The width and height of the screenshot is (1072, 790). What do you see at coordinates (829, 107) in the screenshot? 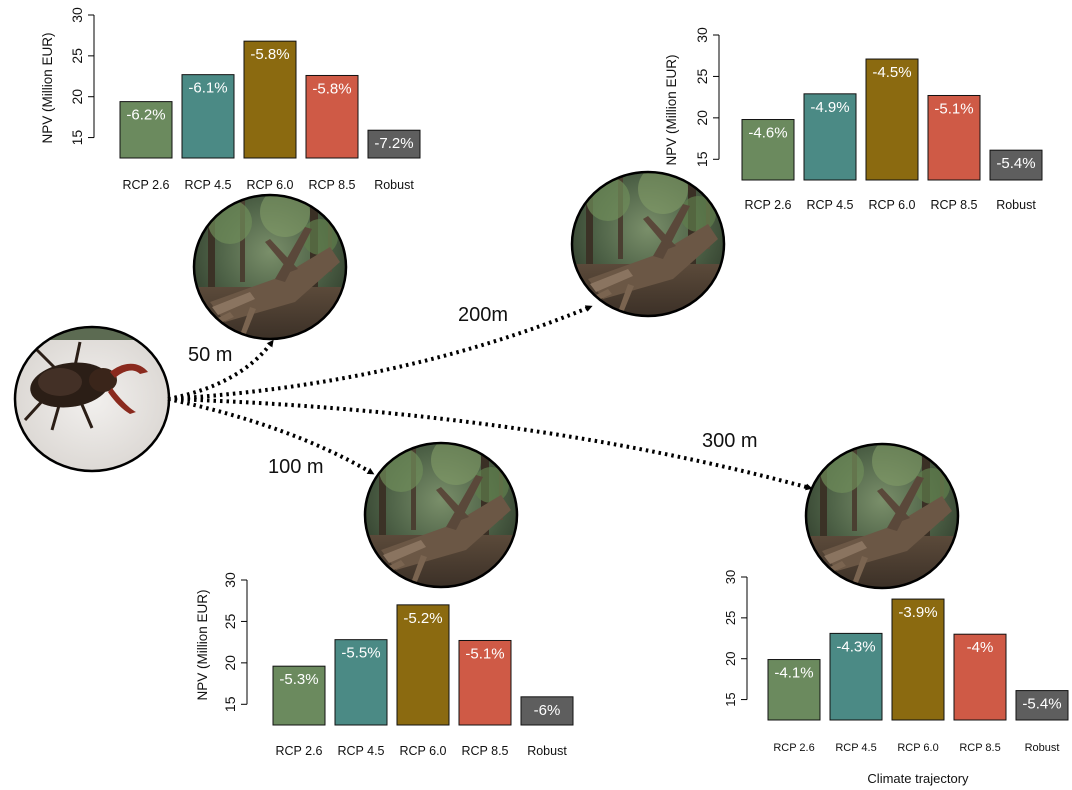
I see `bar-value-label: -4.9%` at bounding box center [829, 107].